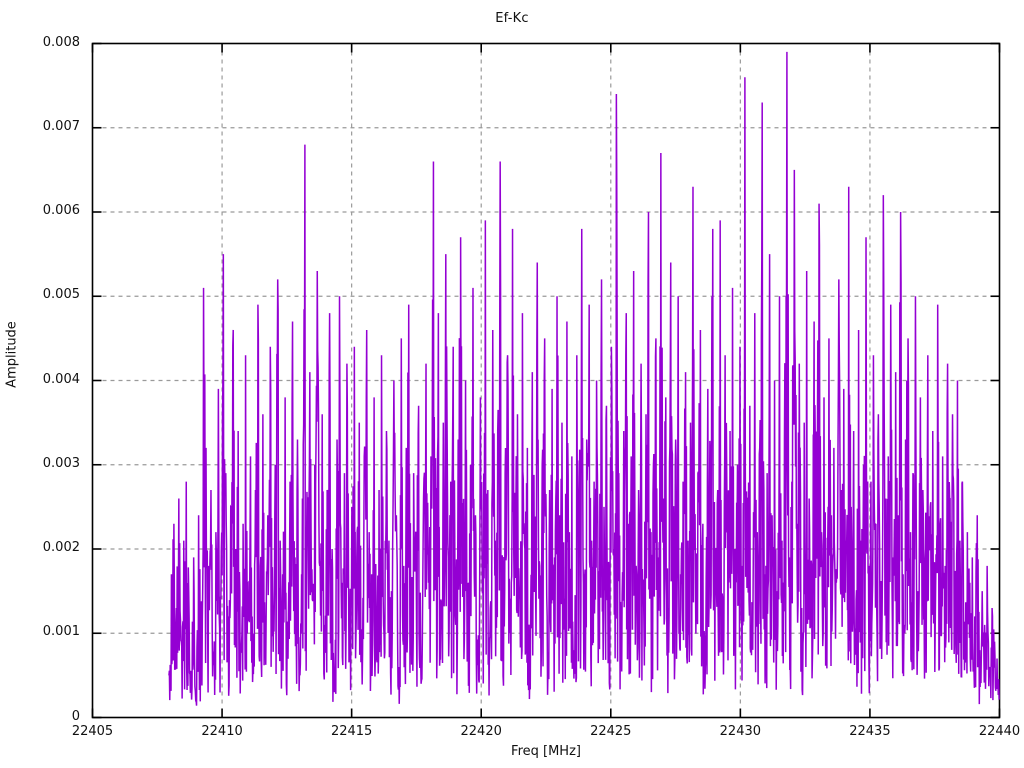  Describe the element at coordinates (75, 716) in the screenshot. I see `y-tick-label: 0` at that location.